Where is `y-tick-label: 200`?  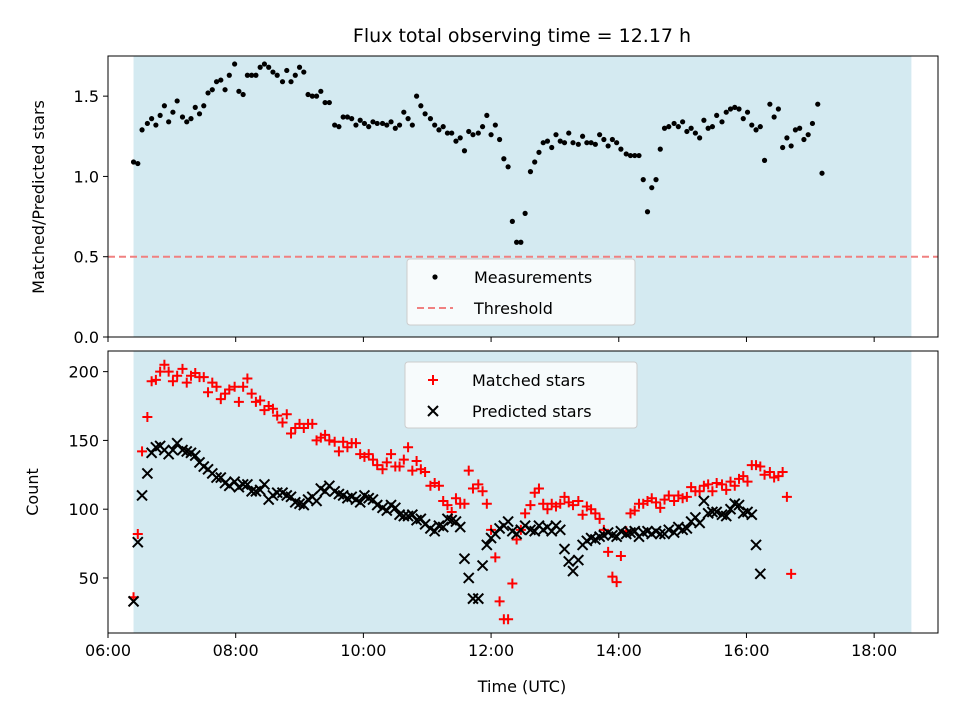 y-tick-label: 200 is located at coordinates (83, 372).